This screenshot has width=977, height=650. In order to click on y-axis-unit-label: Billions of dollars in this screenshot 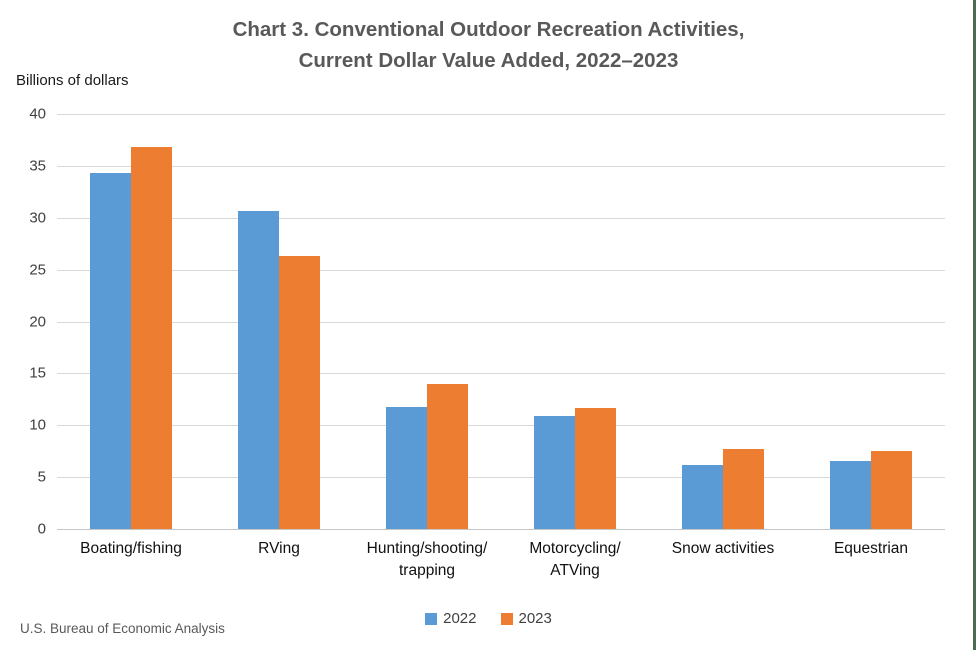, I will do `click(72, 80)`.